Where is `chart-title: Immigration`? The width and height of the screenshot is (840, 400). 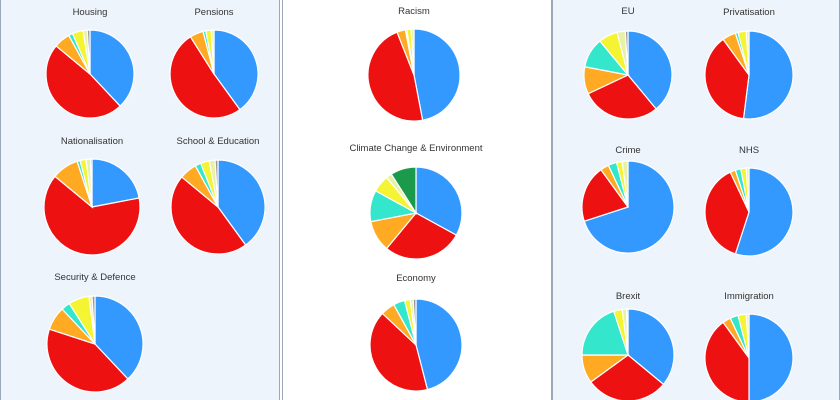 chart-title: Immigration is located at coordinates (749, 296).